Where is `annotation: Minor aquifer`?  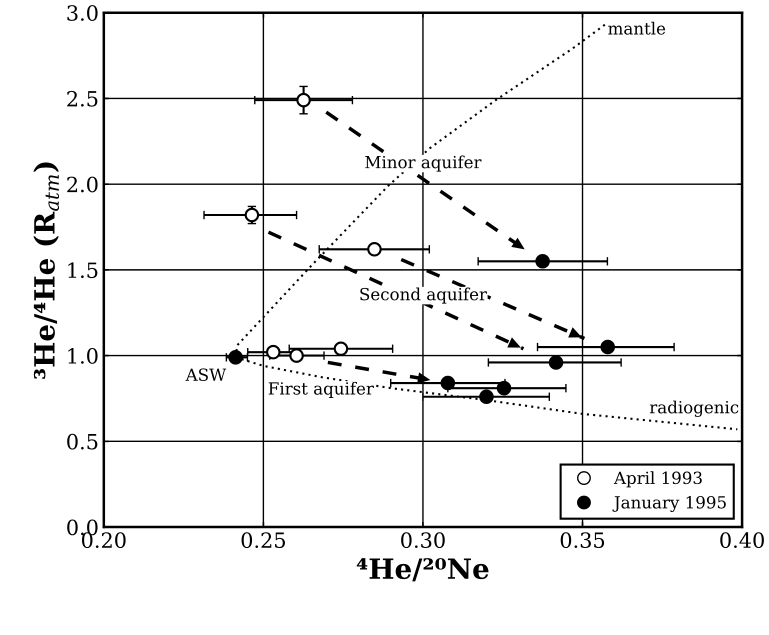
annotation: Minor aquifer is located at coordinates (423, 164).